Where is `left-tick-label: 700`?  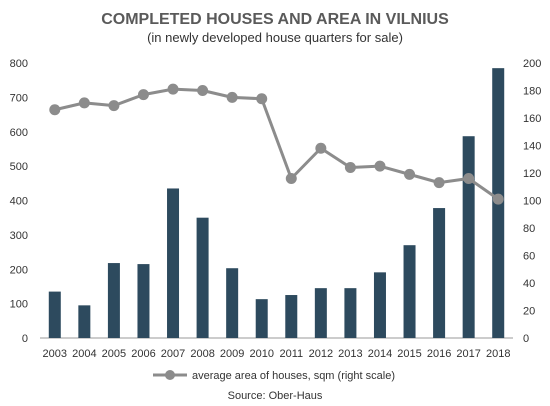
left-tick-label: 700 is located at coordinates (19, 98).